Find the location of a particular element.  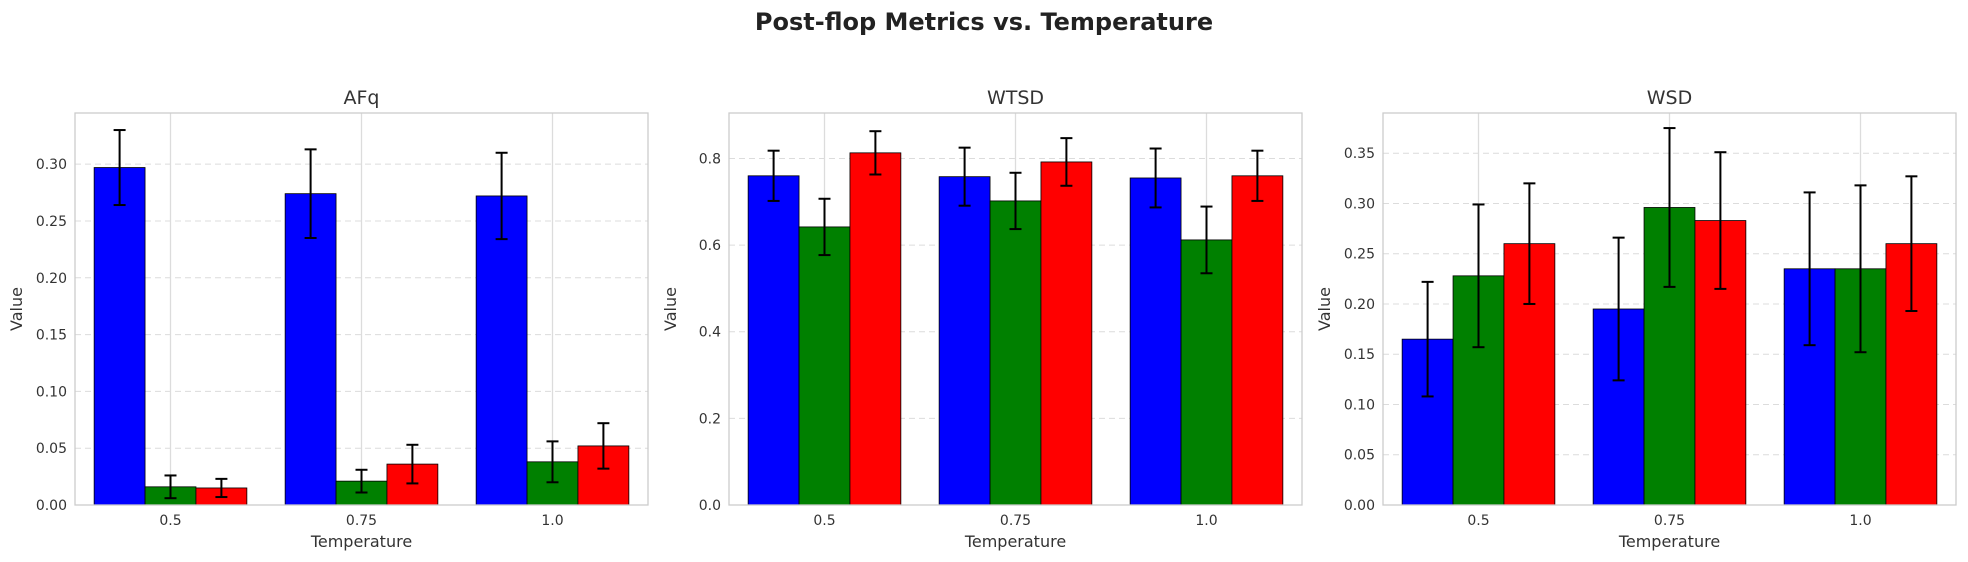

y-tick-label: 0.4 is located at coordinates (710, 333).